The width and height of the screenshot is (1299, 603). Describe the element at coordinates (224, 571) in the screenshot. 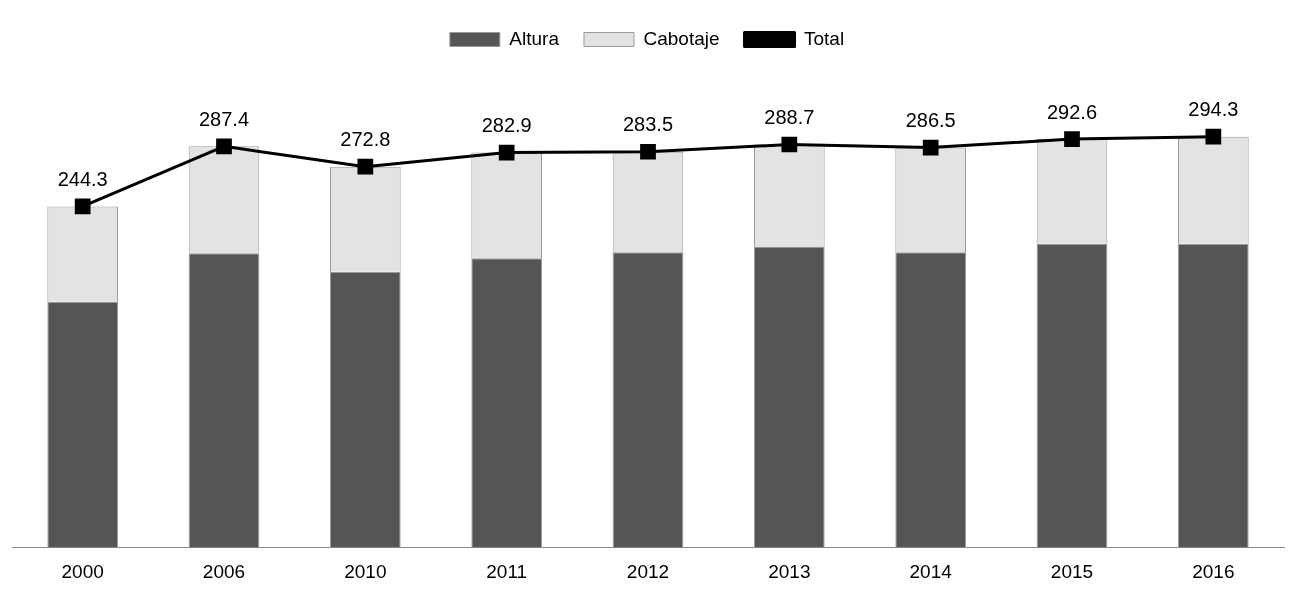

I see `x-tick-label: 2006` at that location.